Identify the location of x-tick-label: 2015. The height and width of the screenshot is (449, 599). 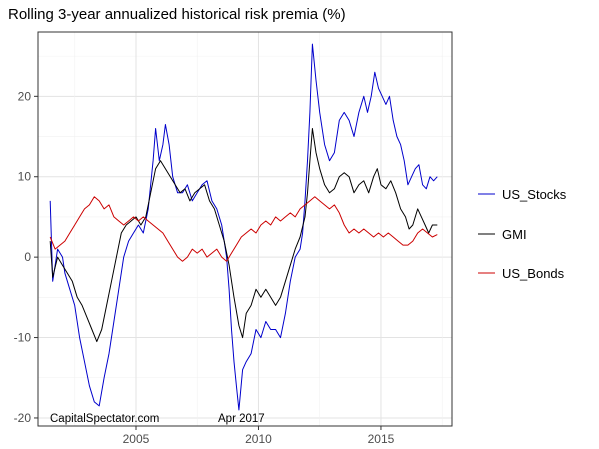
(381, 439).